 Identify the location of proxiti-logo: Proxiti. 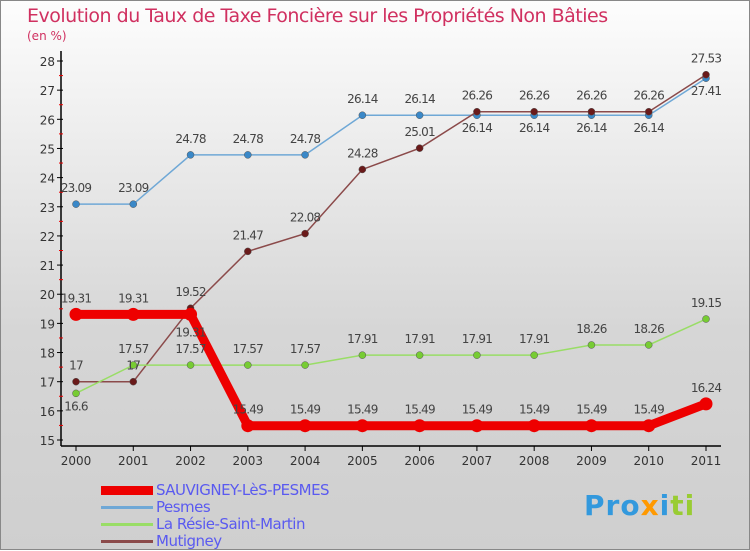
(640, 505).